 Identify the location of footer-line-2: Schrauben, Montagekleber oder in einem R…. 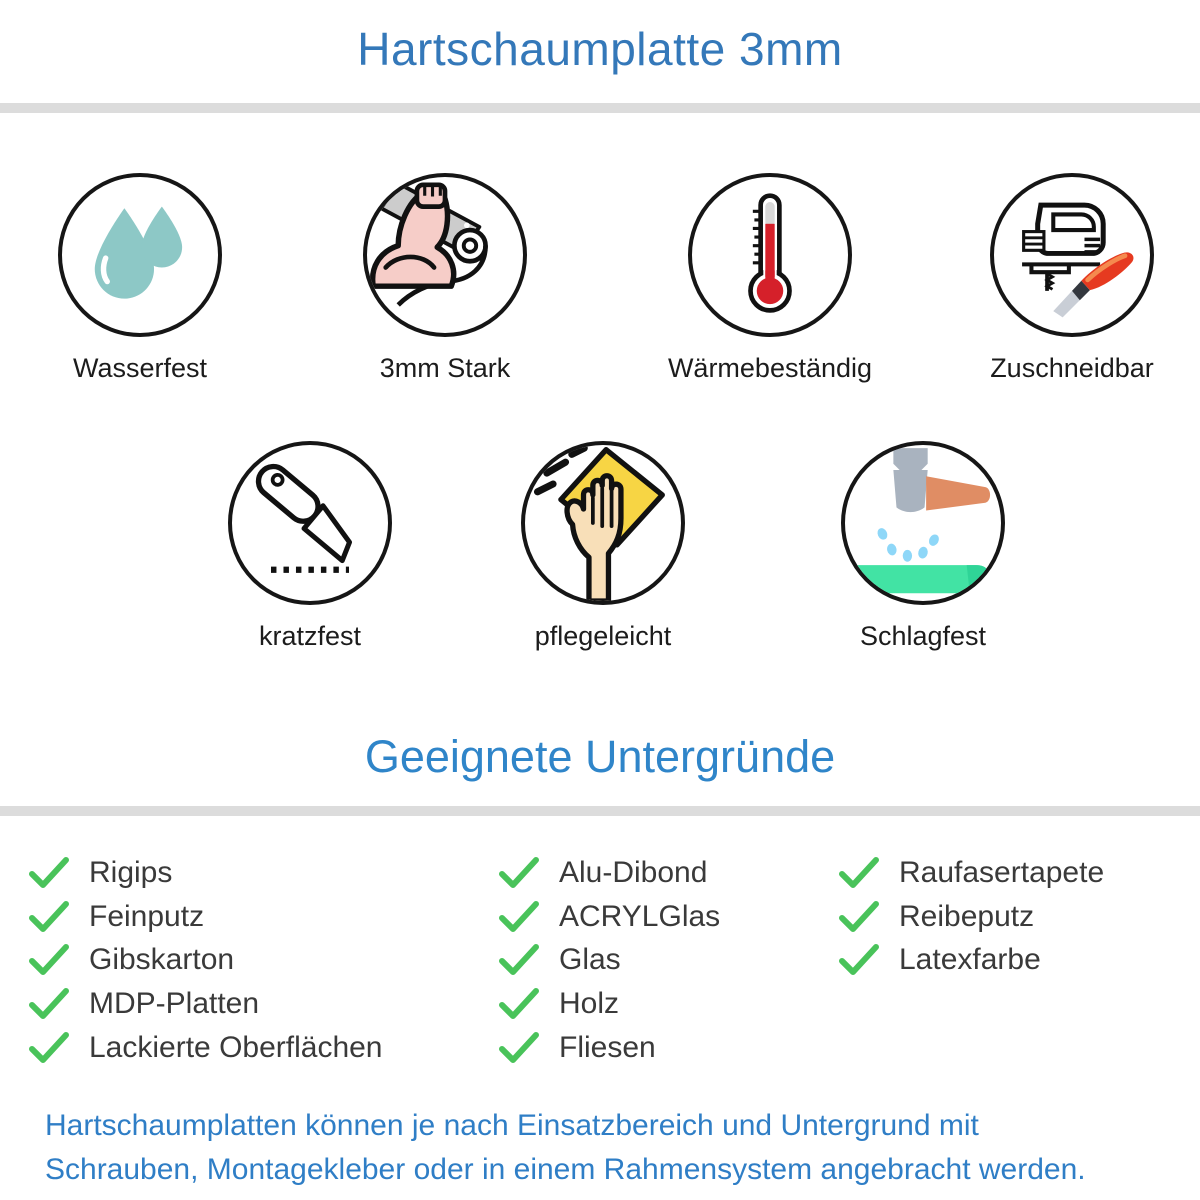
(565, 1169).